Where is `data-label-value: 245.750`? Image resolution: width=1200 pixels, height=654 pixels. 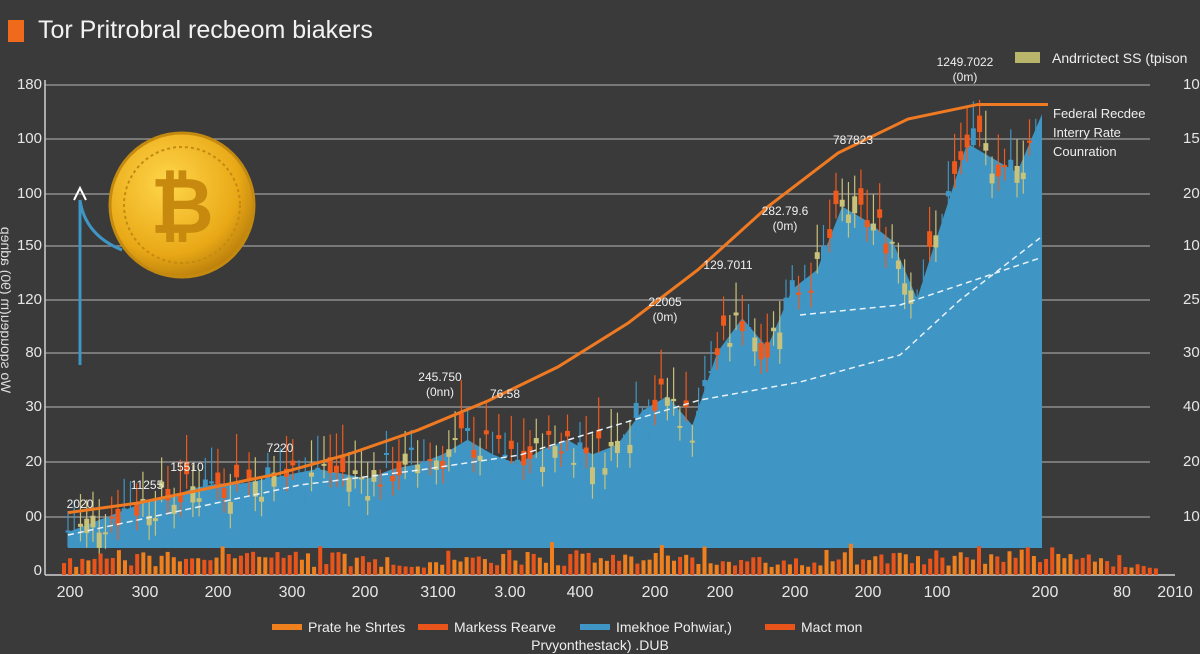
data-label-value: 245.750 is located at coordinates (440, 377).